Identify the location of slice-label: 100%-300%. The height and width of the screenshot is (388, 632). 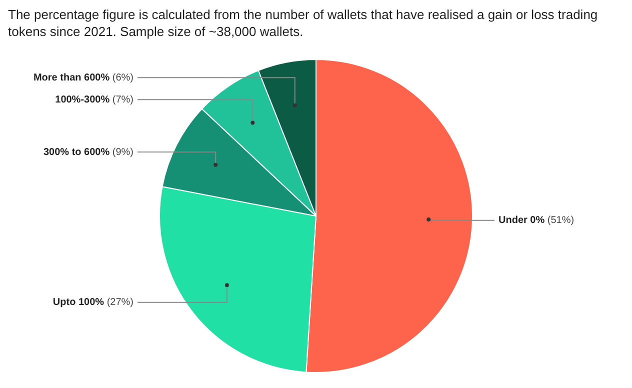
(82, 100).